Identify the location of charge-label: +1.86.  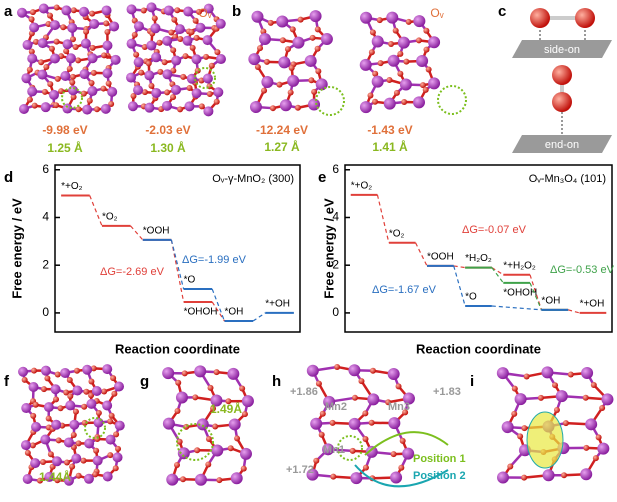
(304, 392).